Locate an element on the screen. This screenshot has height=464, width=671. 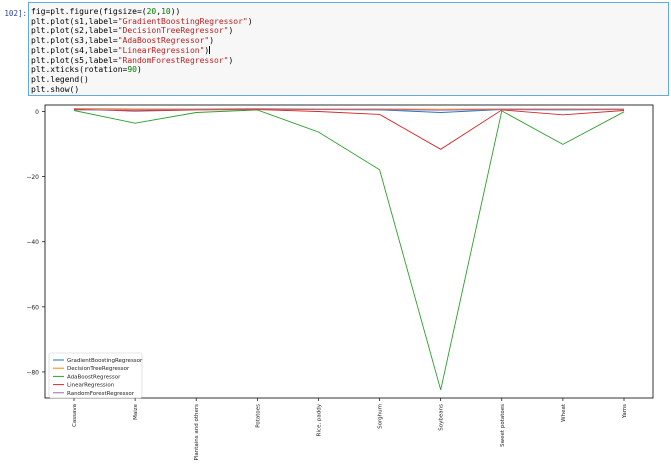
x-tick-label: Sorghum is located at coordinates (381, 416).